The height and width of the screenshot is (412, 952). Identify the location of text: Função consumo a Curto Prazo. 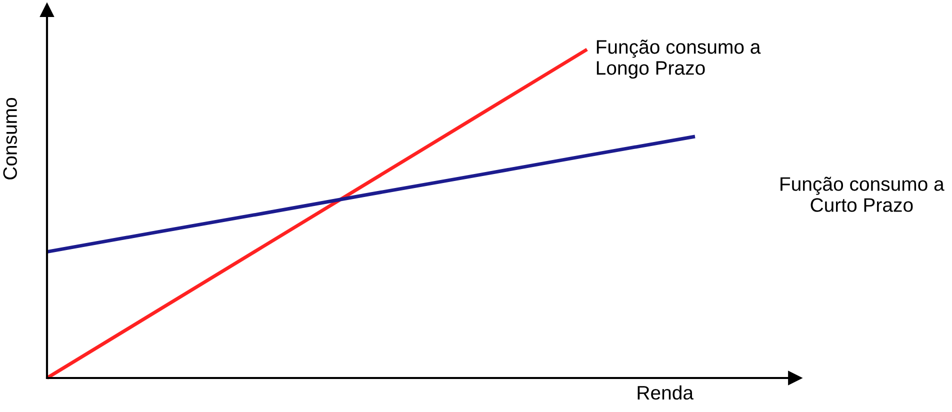
(862, 194).